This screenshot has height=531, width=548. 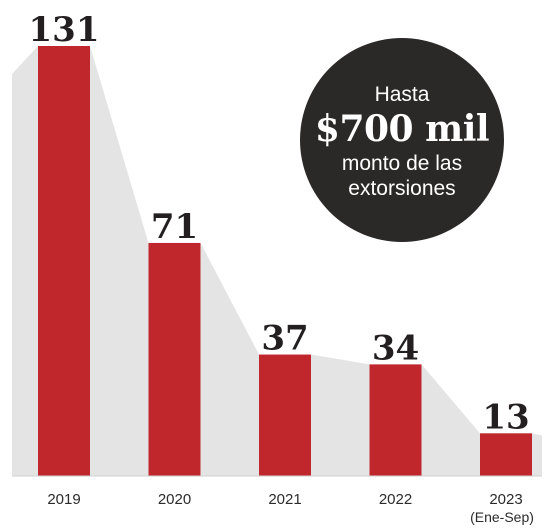 What do you see at coordinates (63, 499) in the screenshot?
I see `x-tick-label-2019: 2019` at bounding box center [63, 499].